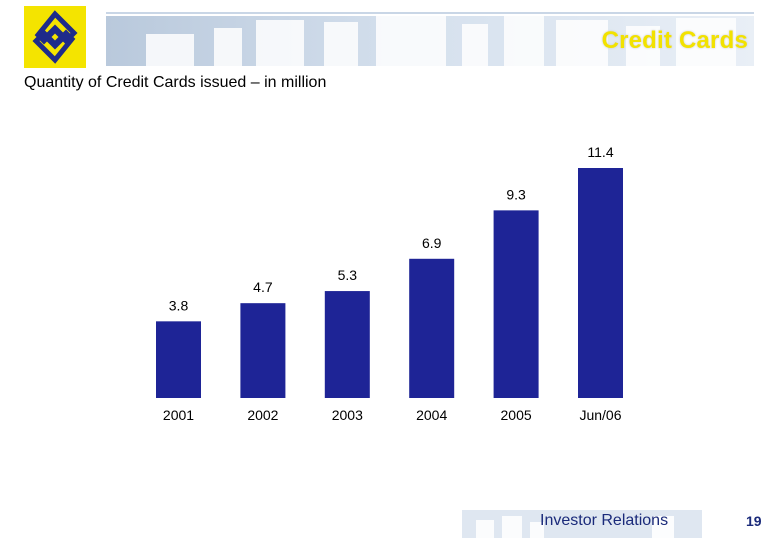 Image resolution: width=780 pixels, height=540 pixels. Describe the element at coordinates (430, 39) in the screenshot. I see `header-banner` at that location.